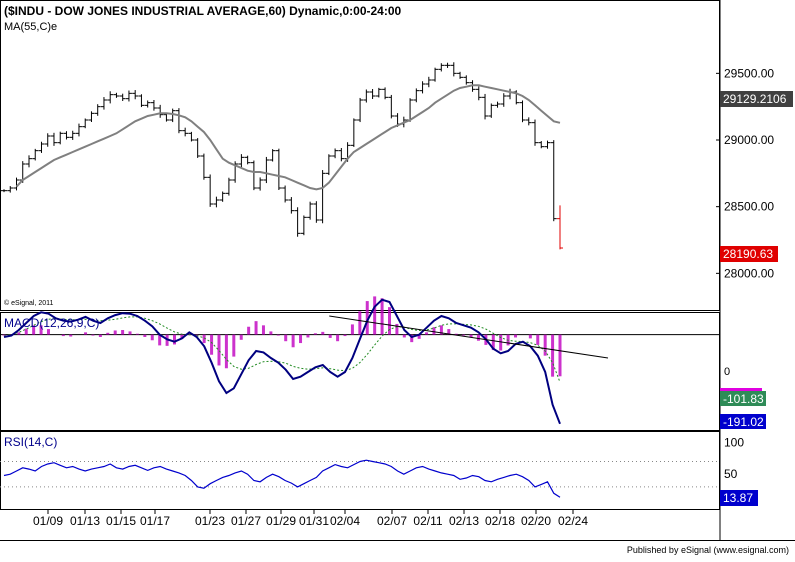  Describe the element at coordinates (282, 478) in the screenshot. I see `rsi-line` at that location.